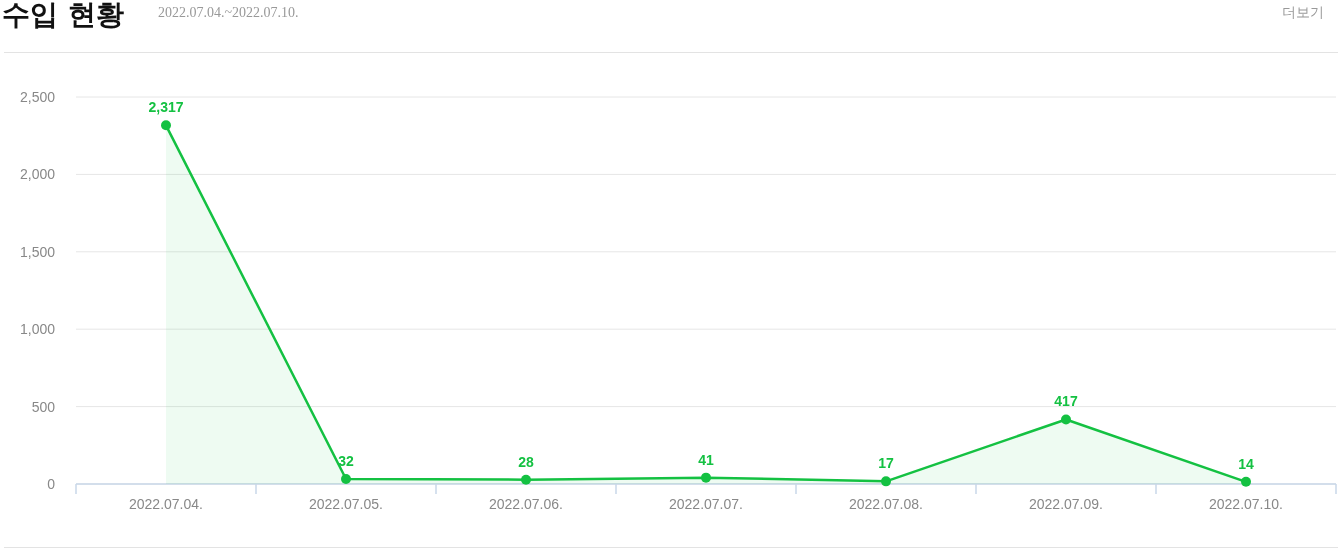  Describe the element at coordinates (51, 484) in the screenshot. I see `y-tick-label: 0` at that location.